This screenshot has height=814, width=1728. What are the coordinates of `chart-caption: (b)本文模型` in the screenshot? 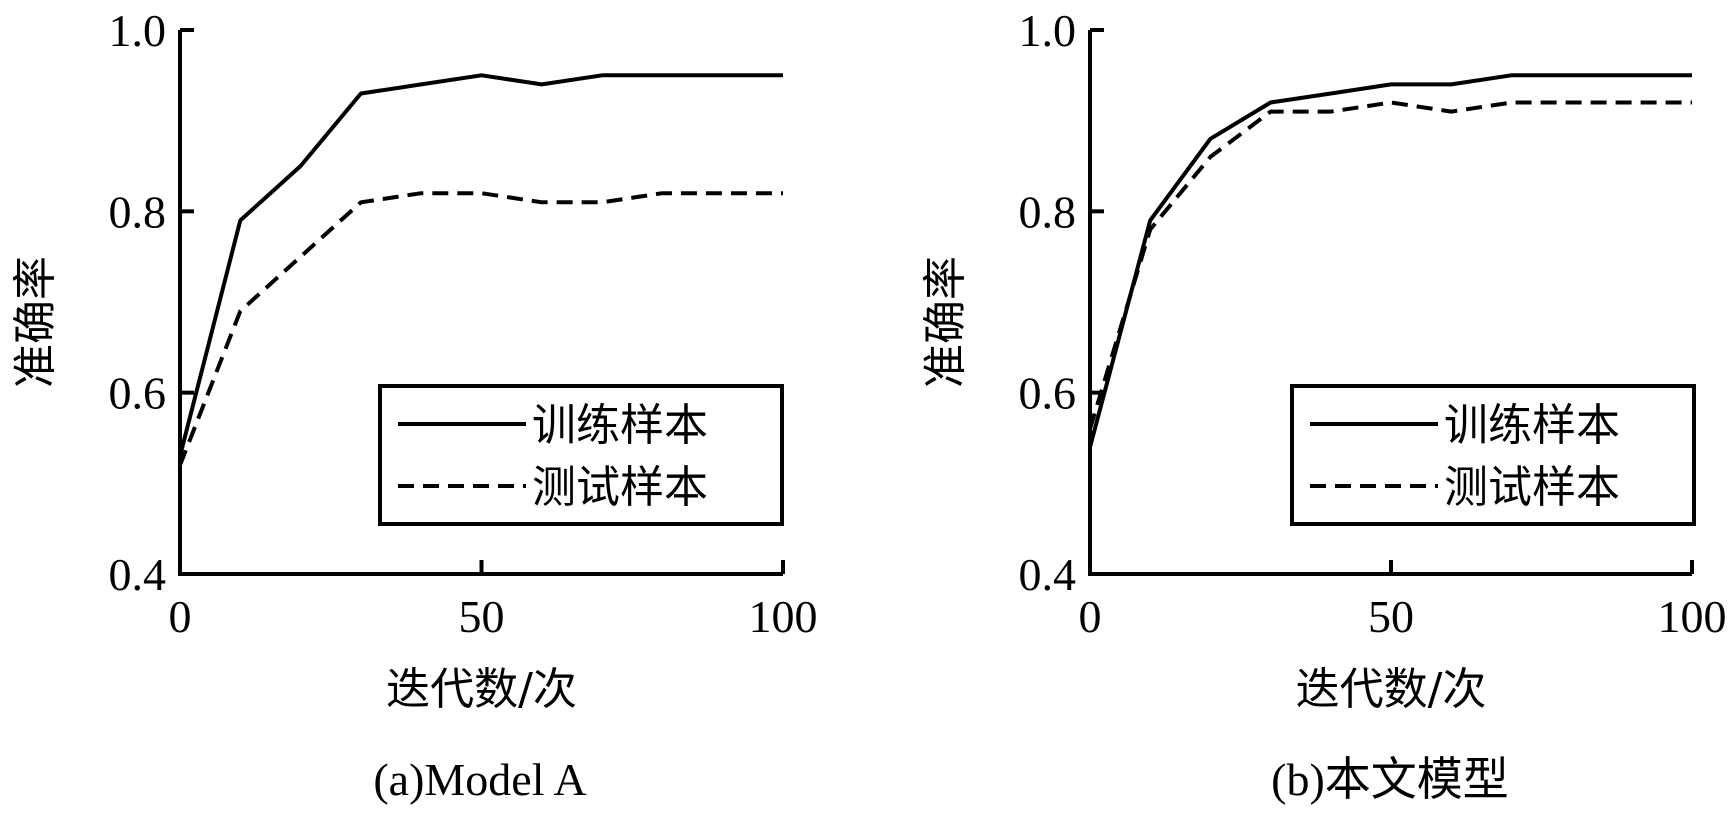 It's located at (1390, 779).